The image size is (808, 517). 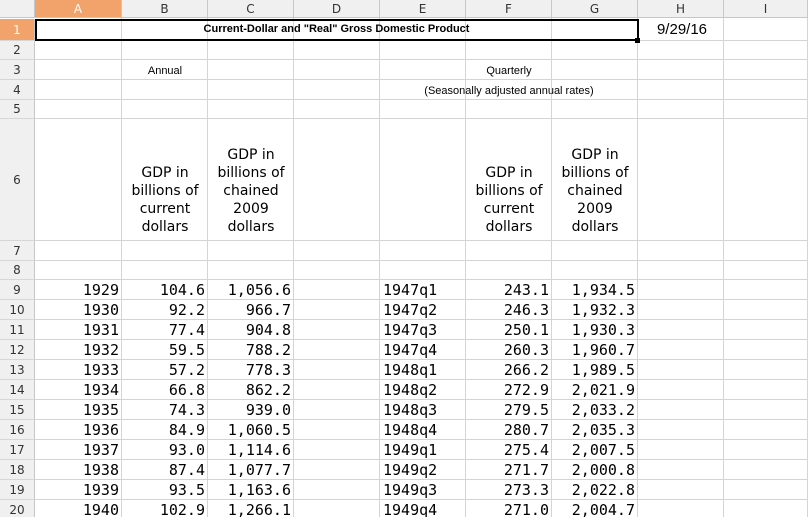 I want to click on gdp-quarter-real-cell: 1,960.7, so click(x=603, y=350).